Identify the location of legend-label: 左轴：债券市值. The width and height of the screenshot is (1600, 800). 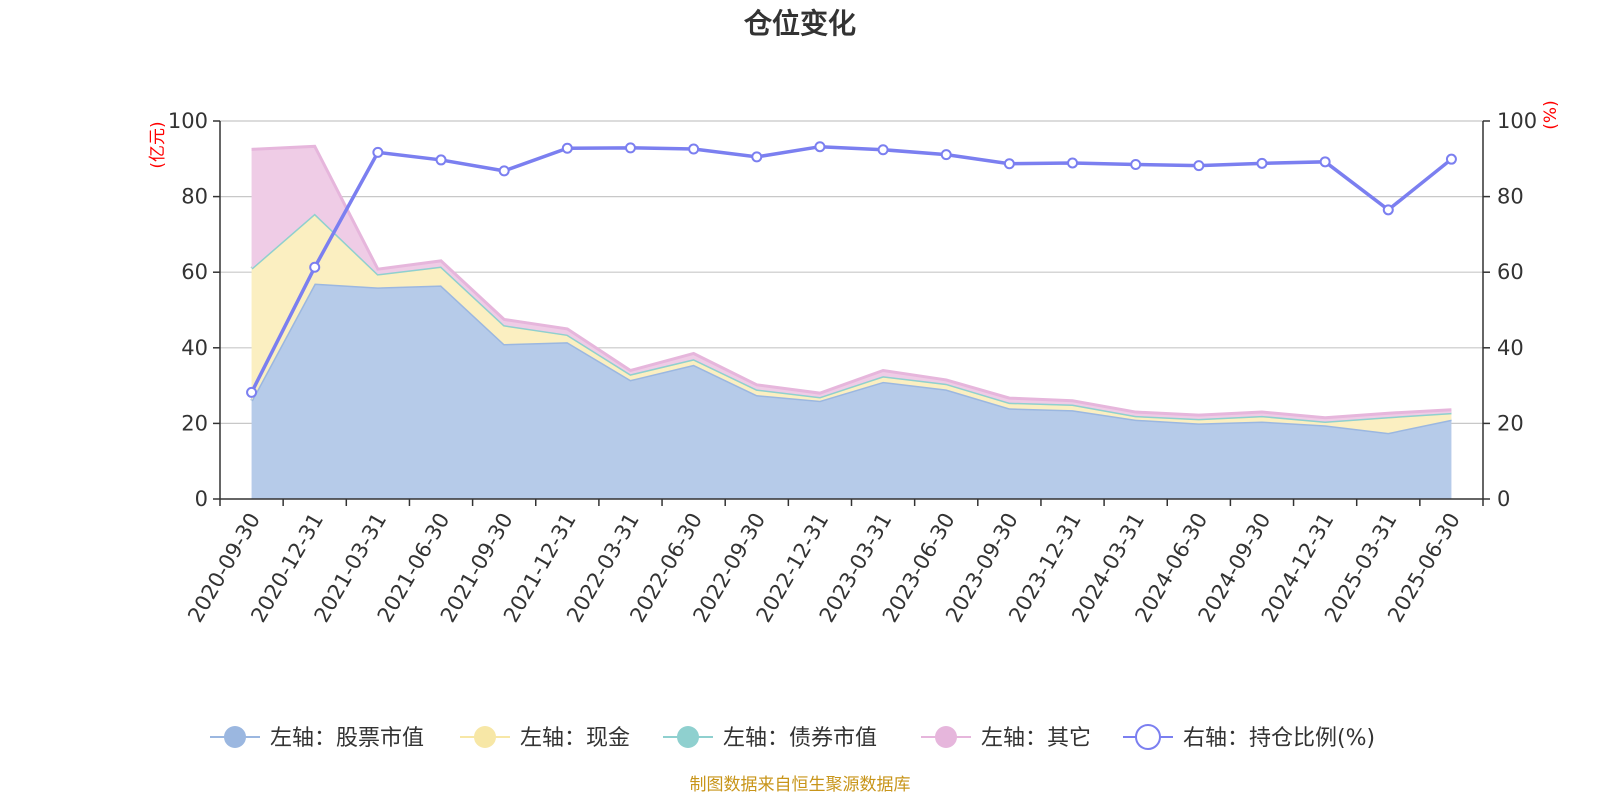
(800, 738).